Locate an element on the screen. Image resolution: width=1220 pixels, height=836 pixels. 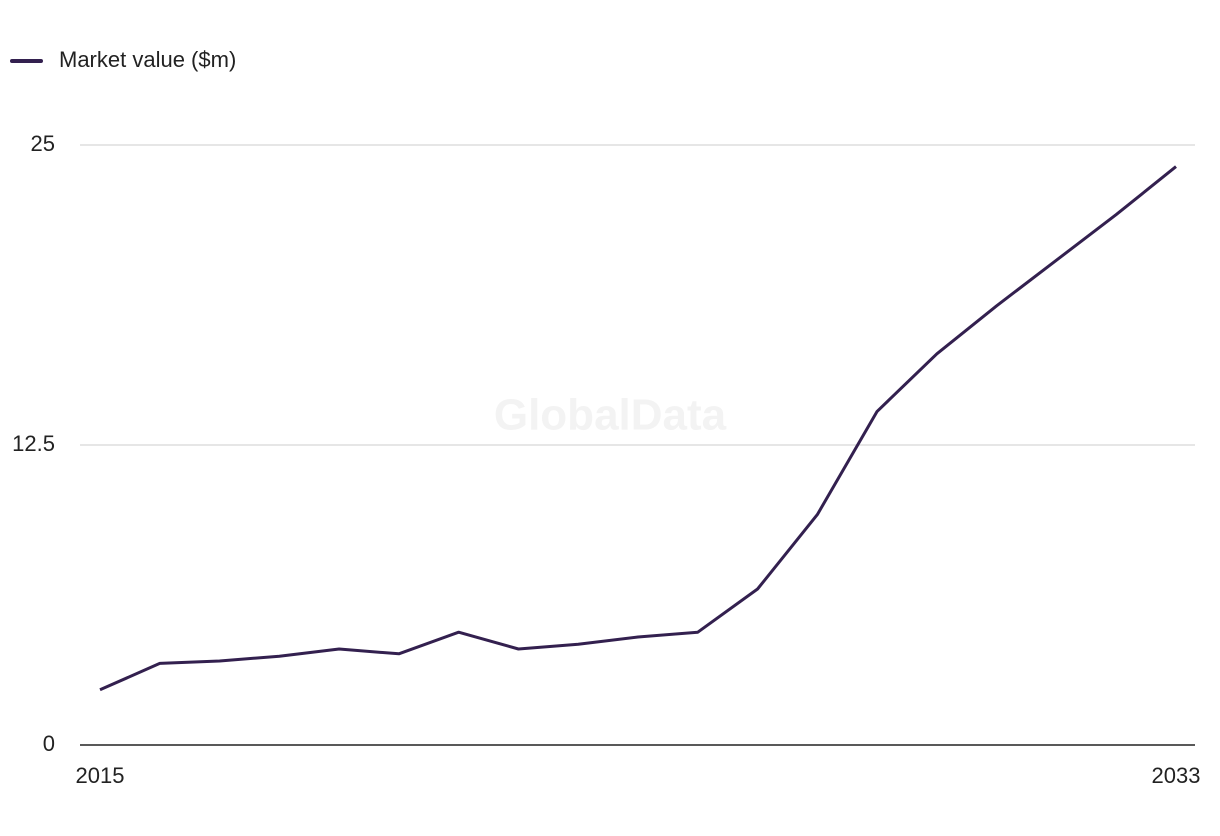
y-tick-label: 12.5 is located at coordinates (33, 443).